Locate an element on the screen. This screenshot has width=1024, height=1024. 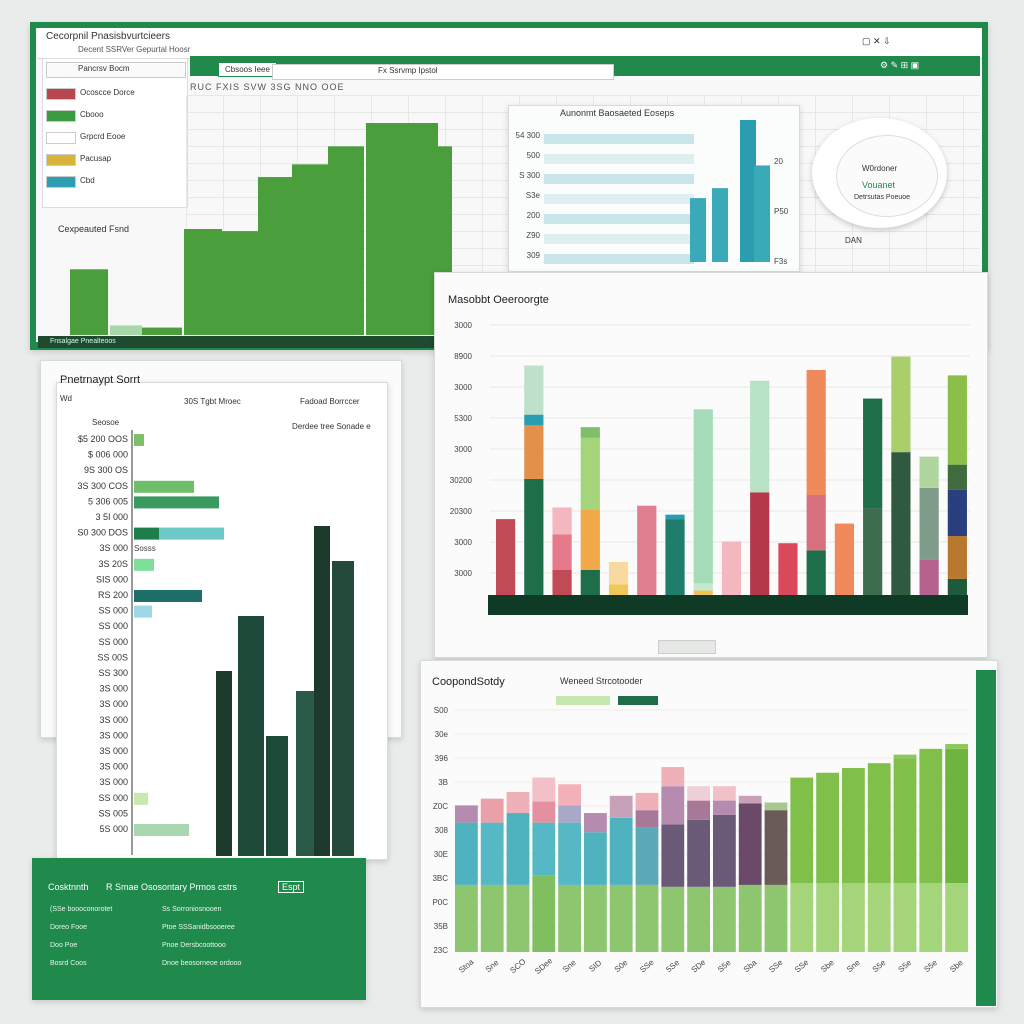
y-tick-label: S0 300 DOS is located at coordinates (102, 533).